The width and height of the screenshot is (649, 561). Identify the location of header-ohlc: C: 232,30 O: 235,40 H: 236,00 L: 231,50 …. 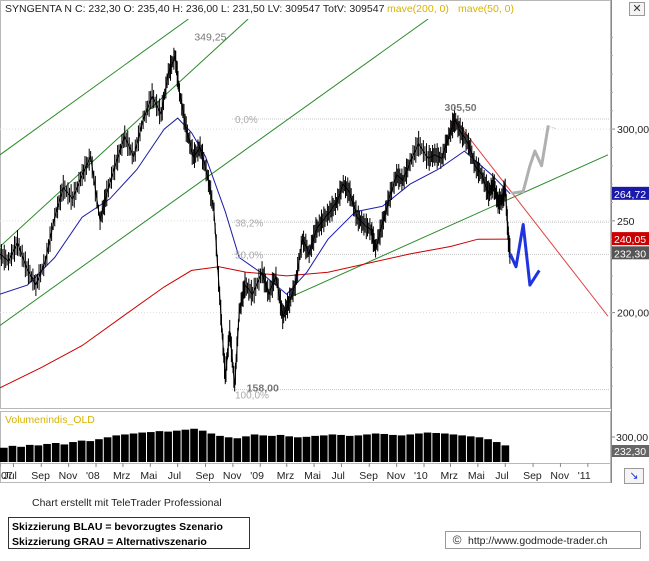
(230, 9).